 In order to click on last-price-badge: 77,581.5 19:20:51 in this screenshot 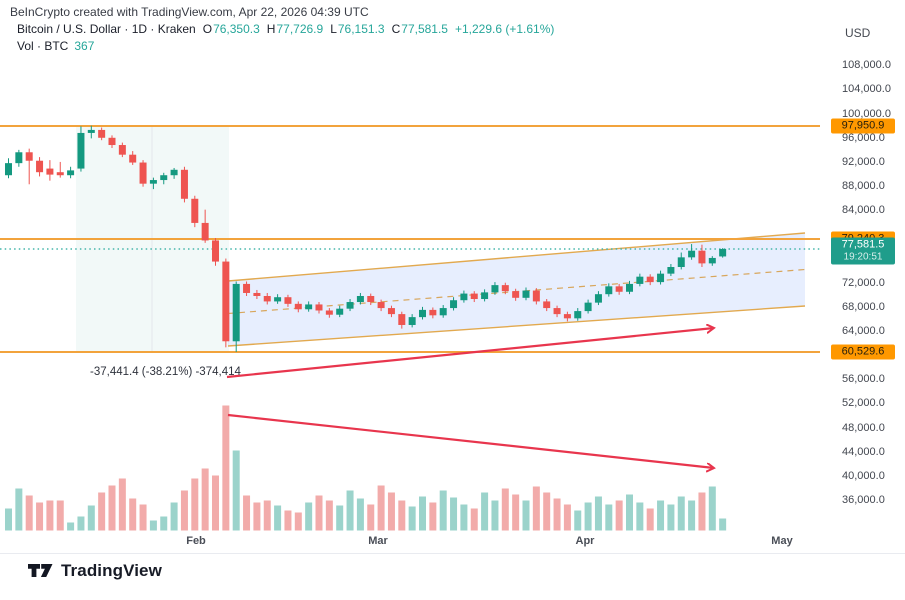, I will do `click(863, 250)`.